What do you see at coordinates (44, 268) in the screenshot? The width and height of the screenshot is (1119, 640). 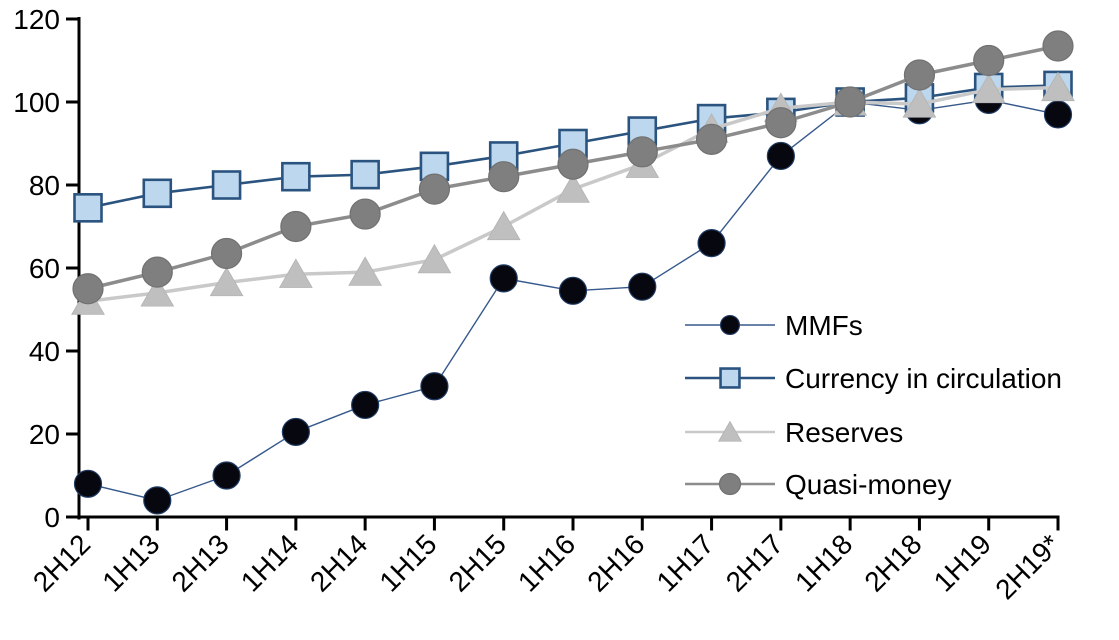 I see `y-axis-tick-label: 60` at bounding box center [44, 268].